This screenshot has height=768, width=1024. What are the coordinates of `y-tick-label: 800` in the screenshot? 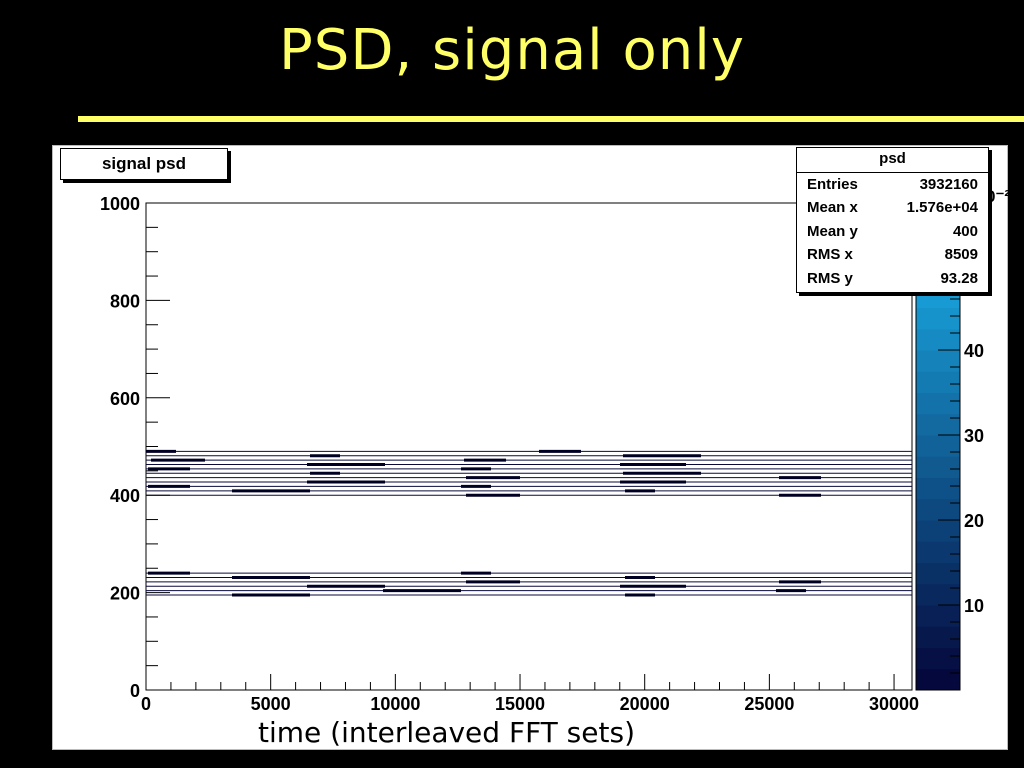 It's located at (125, 301).